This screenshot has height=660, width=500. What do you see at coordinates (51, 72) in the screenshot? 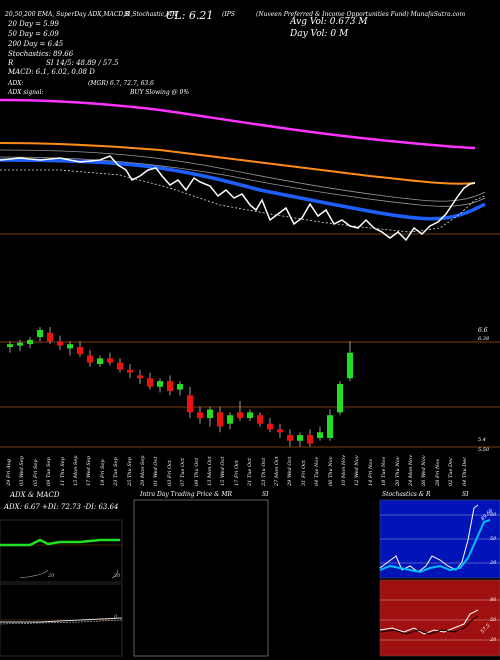
I see `macd-stat: MACD: 6.1, 6.02, 0.08 D` at bounding box center [51, 72].